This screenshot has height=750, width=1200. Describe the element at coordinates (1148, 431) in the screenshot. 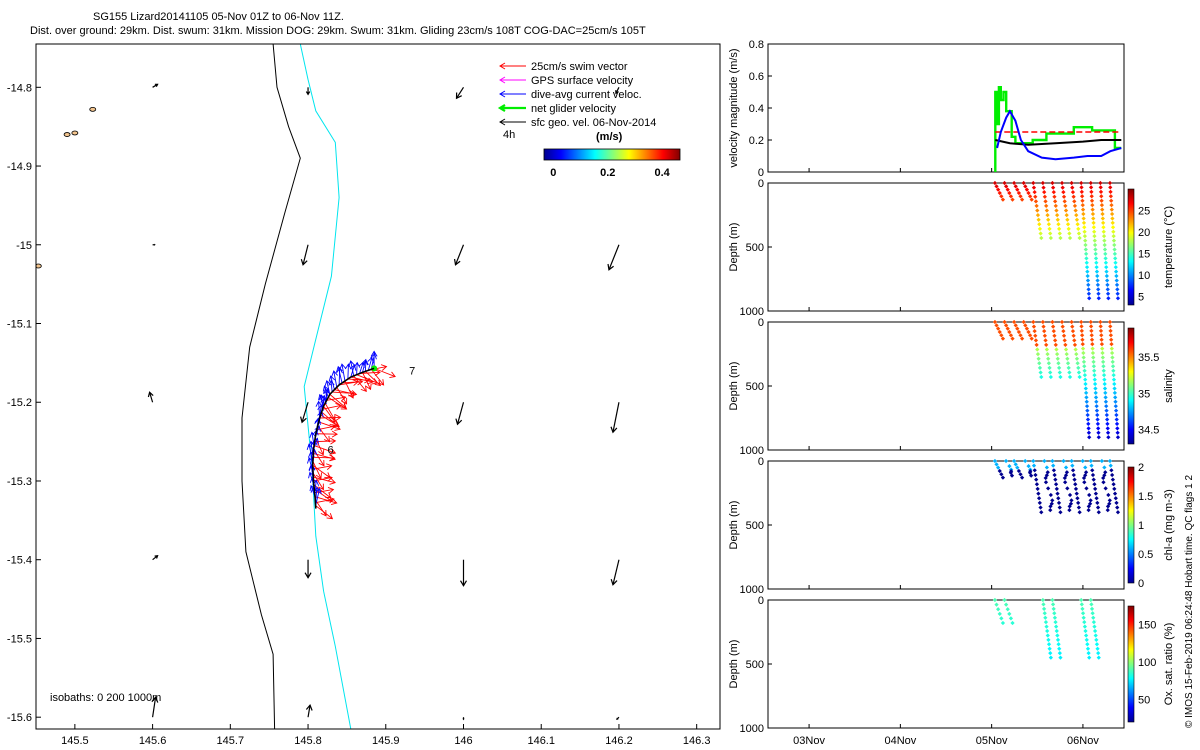

I see `salinity-colorbar-tick: 34.5` at that location.